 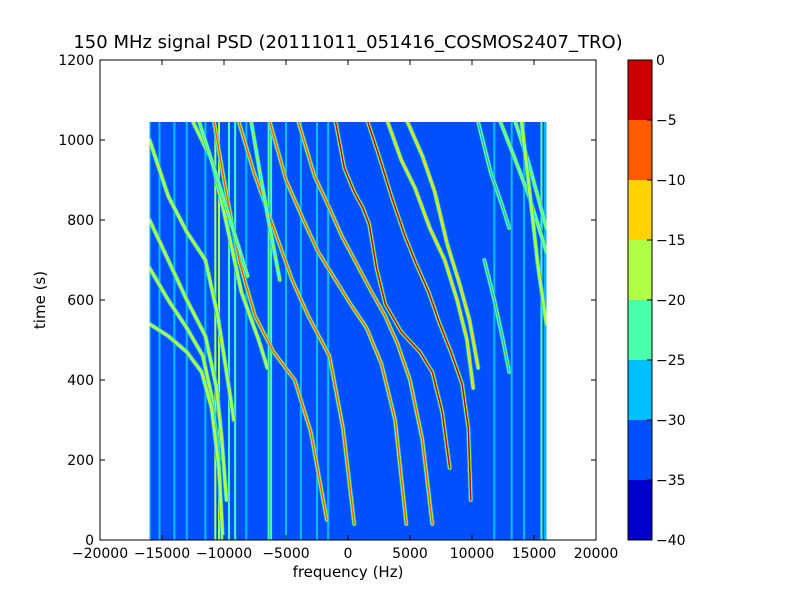 I want to click on x-tick-label: 5000, so click(x=410, y=554).